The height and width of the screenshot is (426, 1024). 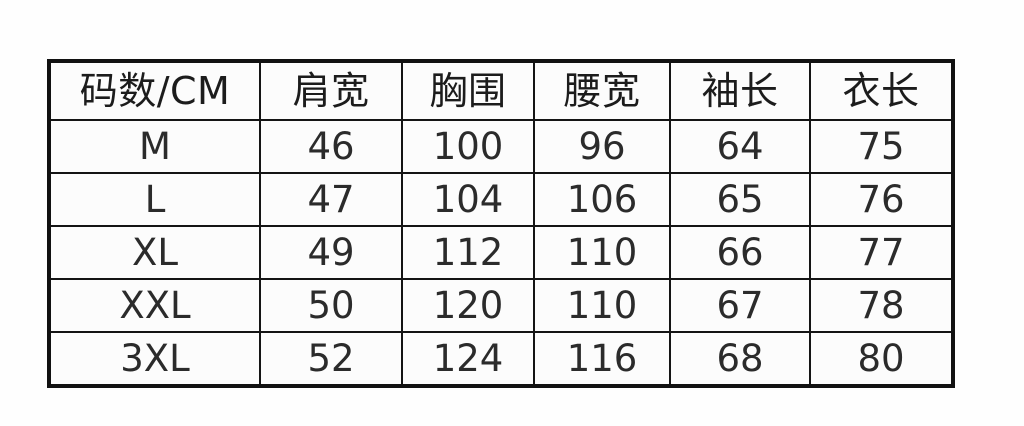 I want to click on cell-length: 76, so click(x=881, y=199).